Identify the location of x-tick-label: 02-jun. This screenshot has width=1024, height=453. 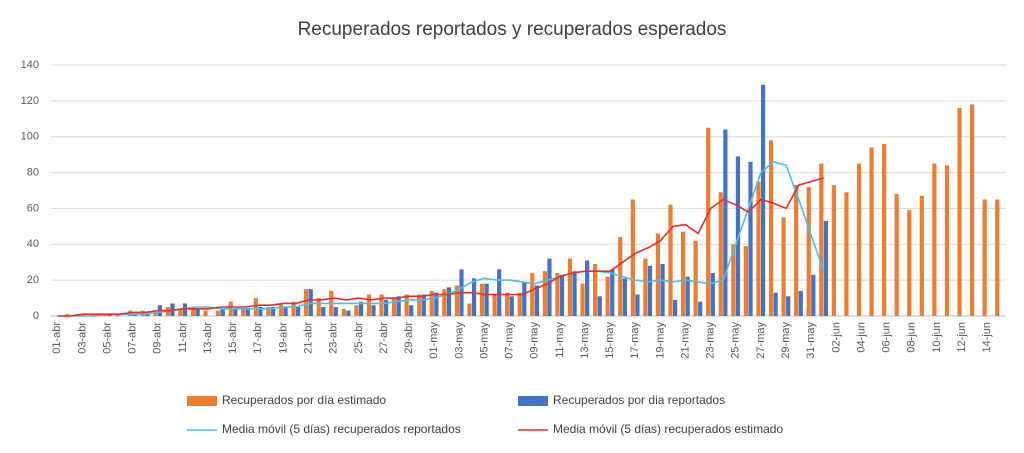
(836, 337).